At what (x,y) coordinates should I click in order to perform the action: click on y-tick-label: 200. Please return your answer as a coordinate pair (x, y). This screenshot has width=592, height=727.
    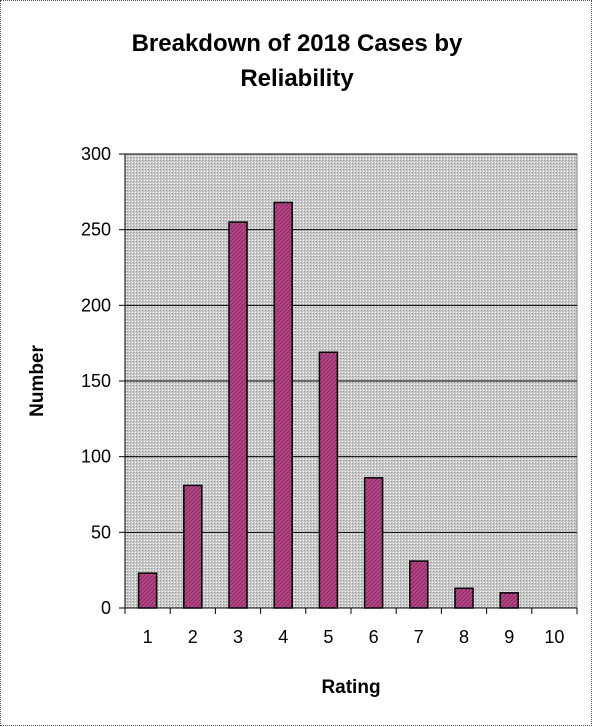
    Looking at the image, I should click on (96, 305).